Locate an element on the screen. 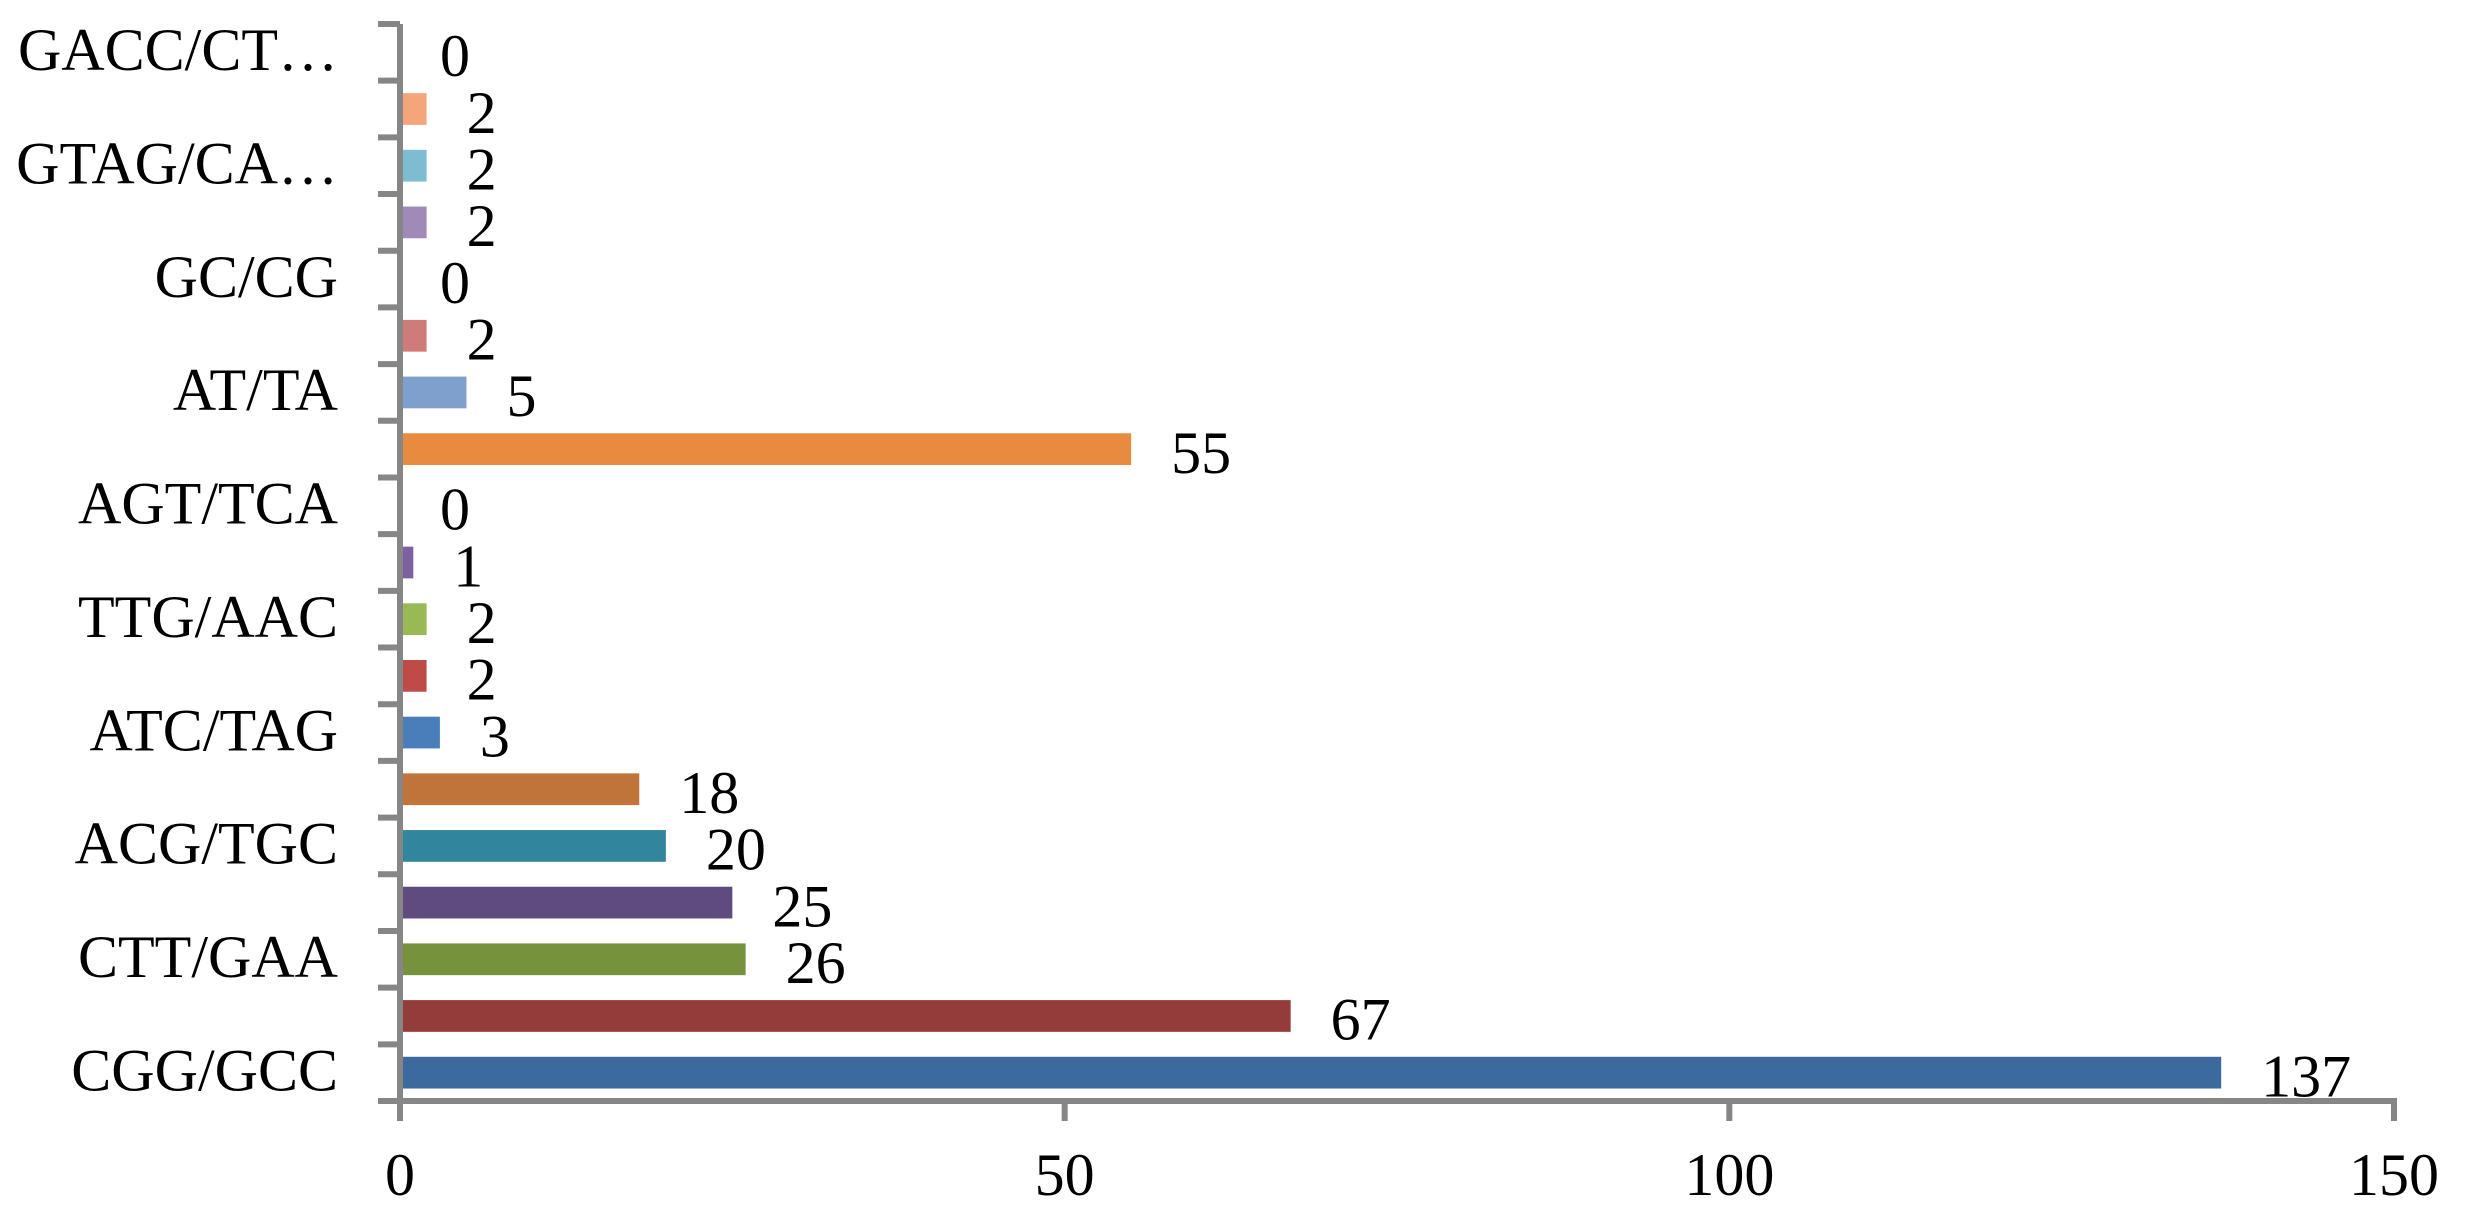  y-tick-label: CGG/GCC is located at coordinates (204, 1070).